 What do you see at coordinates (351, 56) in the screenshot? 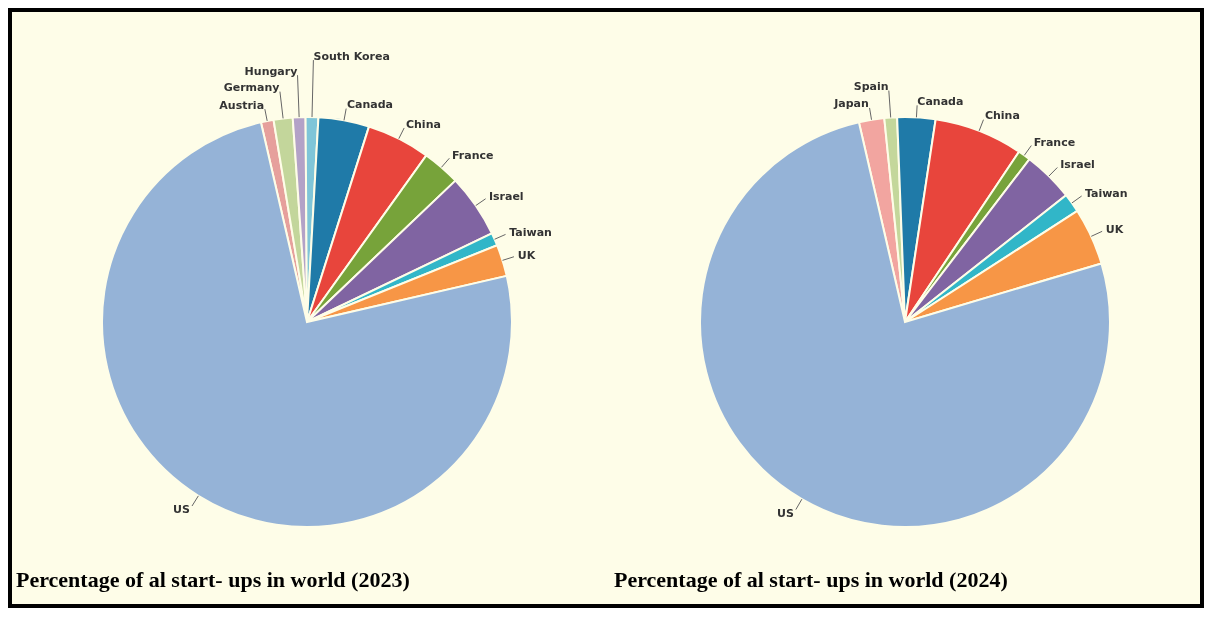
I see `slice-label: South Korea` at bounding box center [351, 56].